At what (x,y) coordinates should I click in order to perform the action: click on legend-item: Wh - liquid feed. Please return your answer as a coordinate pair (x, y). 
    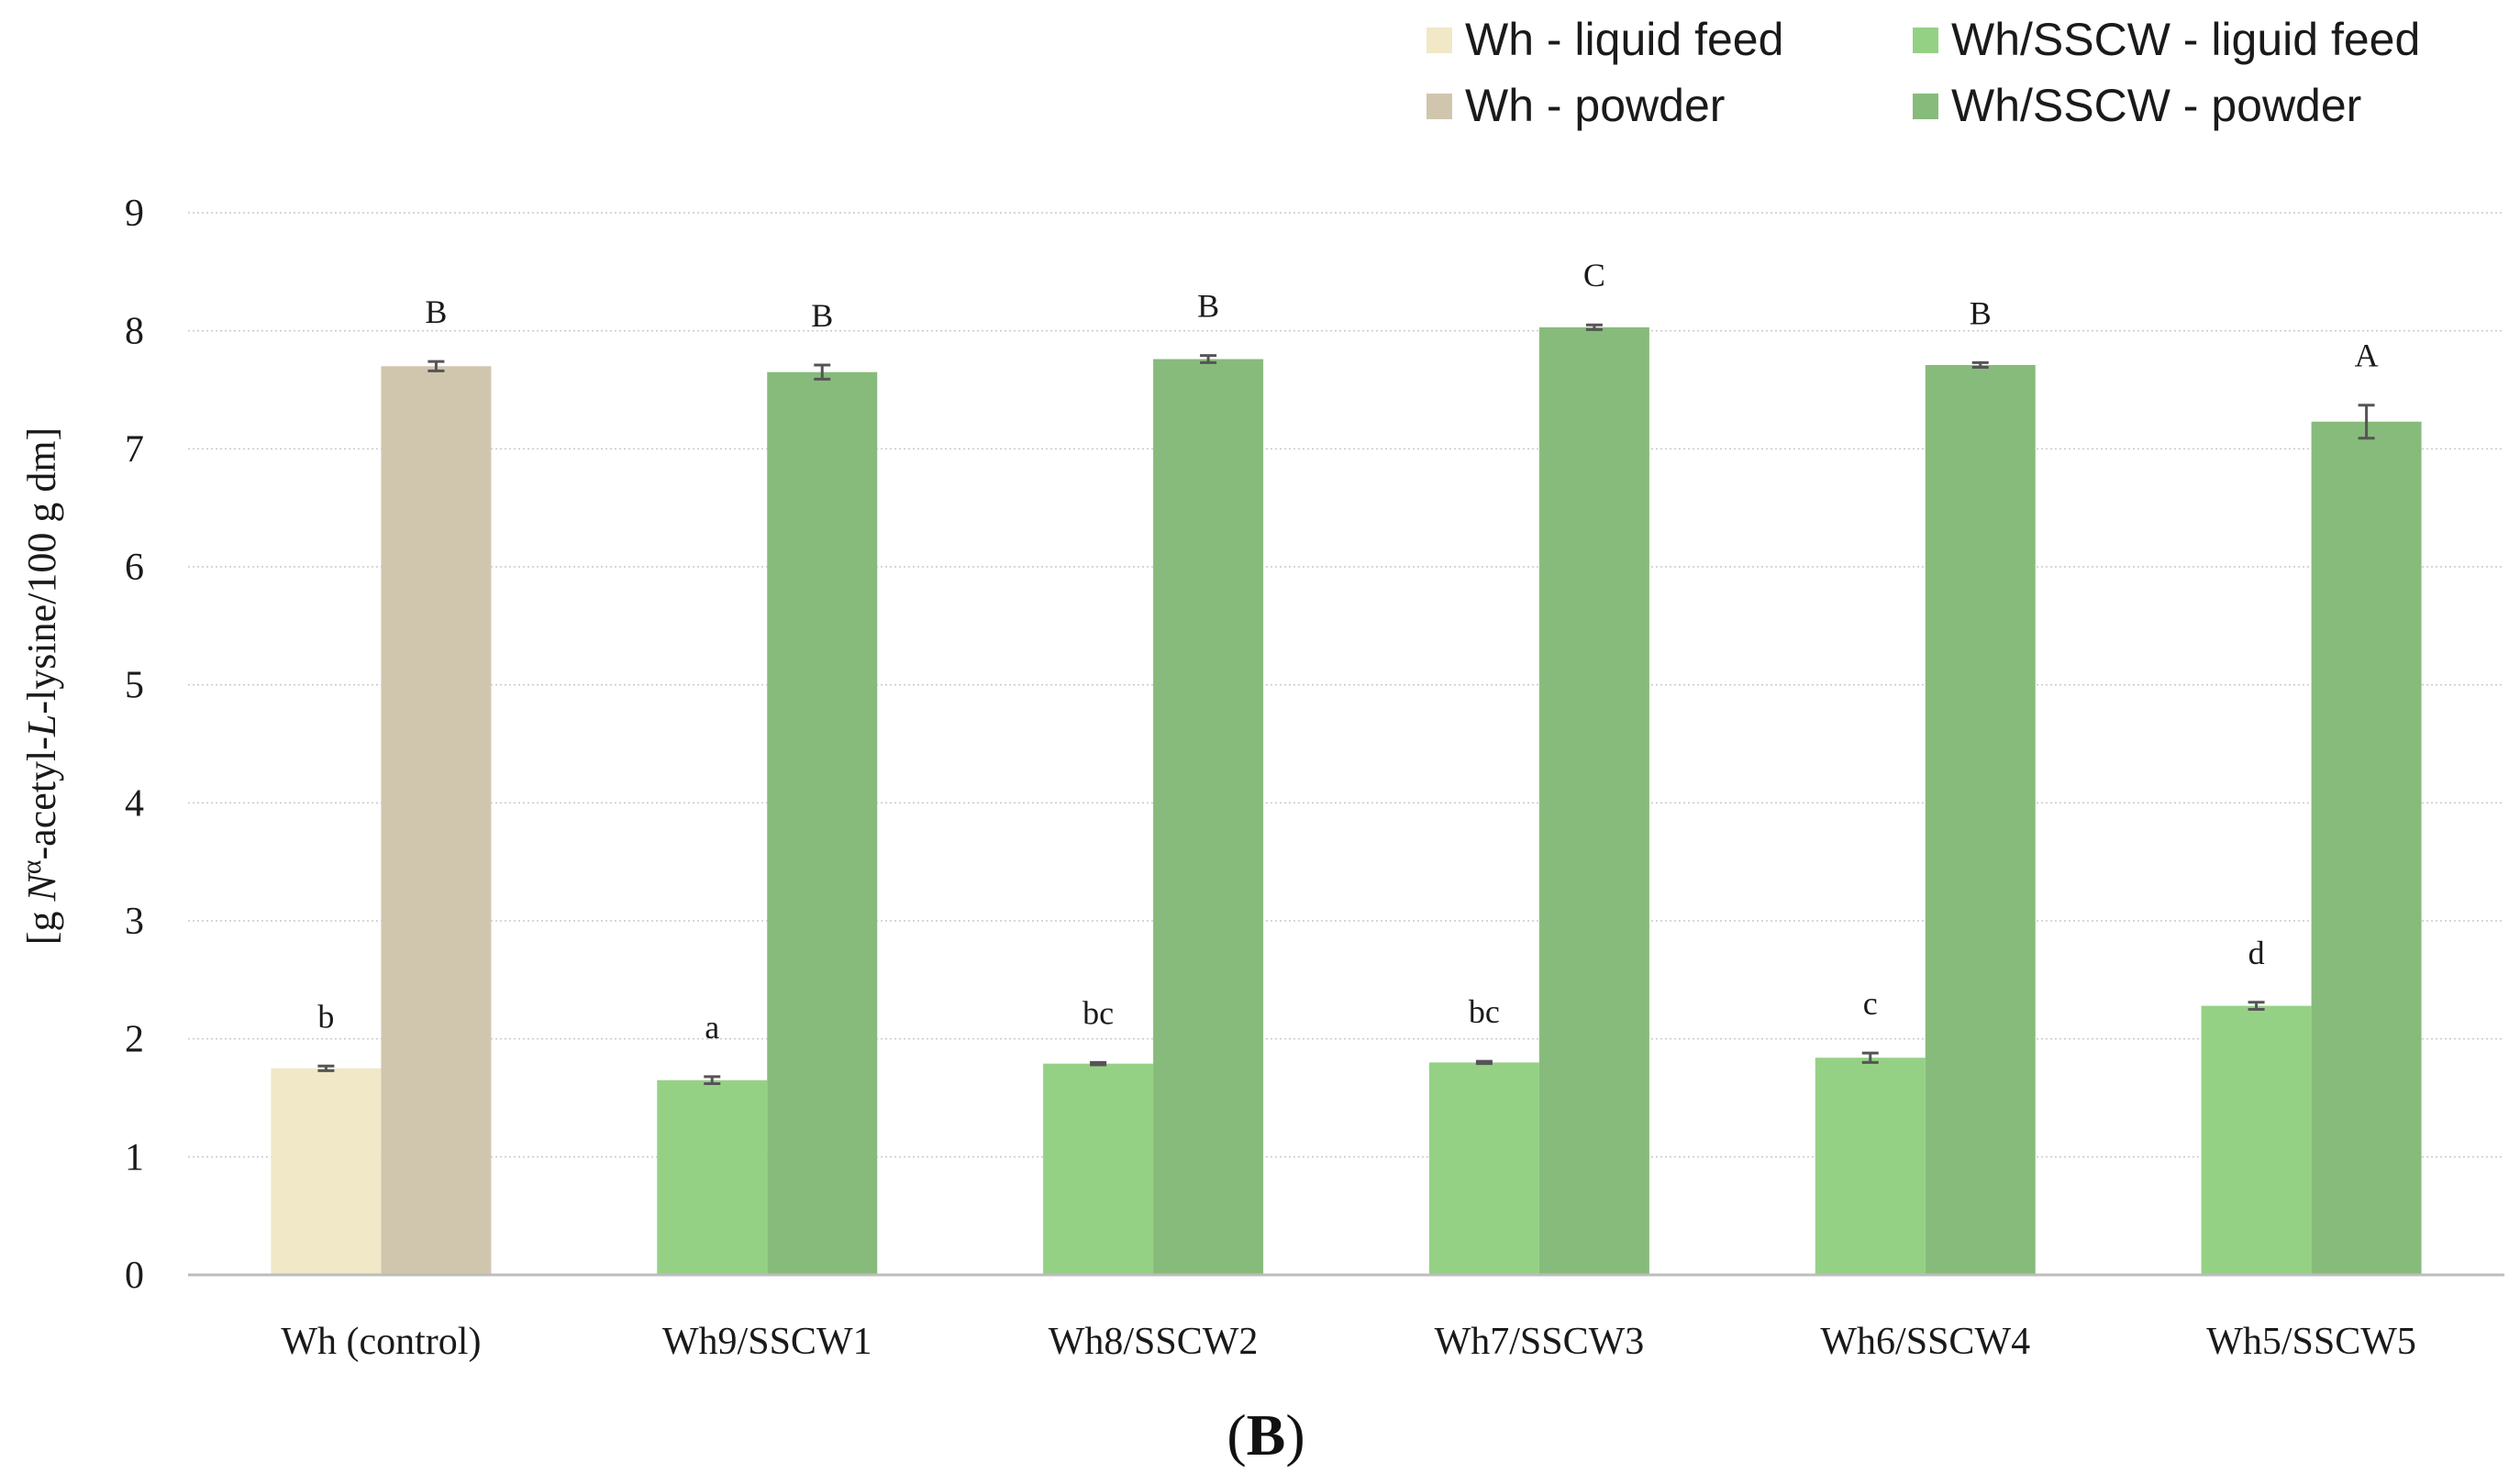
    Looking at the image, I should click on (1624, 39).